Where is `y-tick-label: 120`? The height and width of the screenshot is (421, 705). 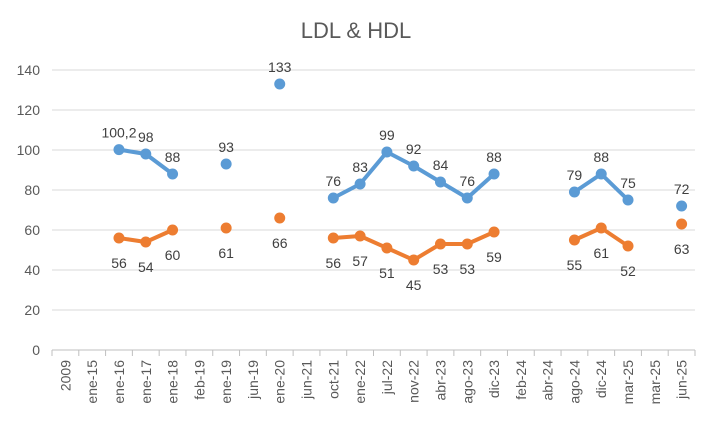
y-tick-label: 120 is located at coordinates (29, 110).